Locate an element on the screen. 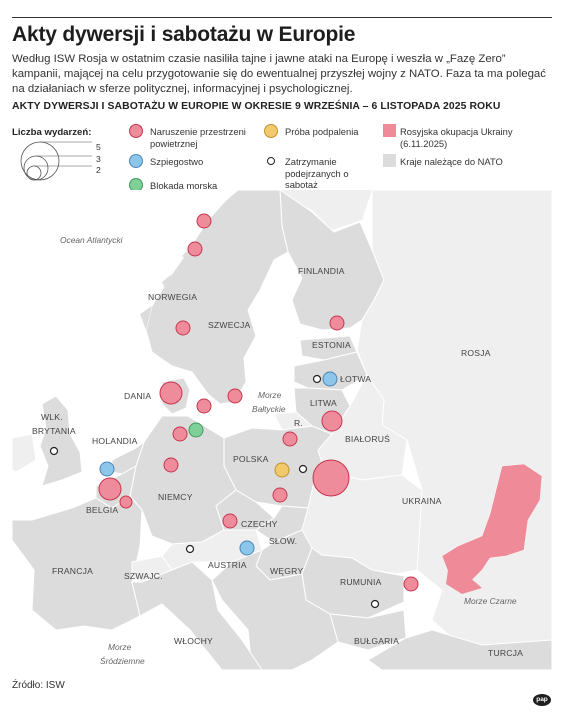  marker-airspace-poland-east is located at coordinates (331, 478).